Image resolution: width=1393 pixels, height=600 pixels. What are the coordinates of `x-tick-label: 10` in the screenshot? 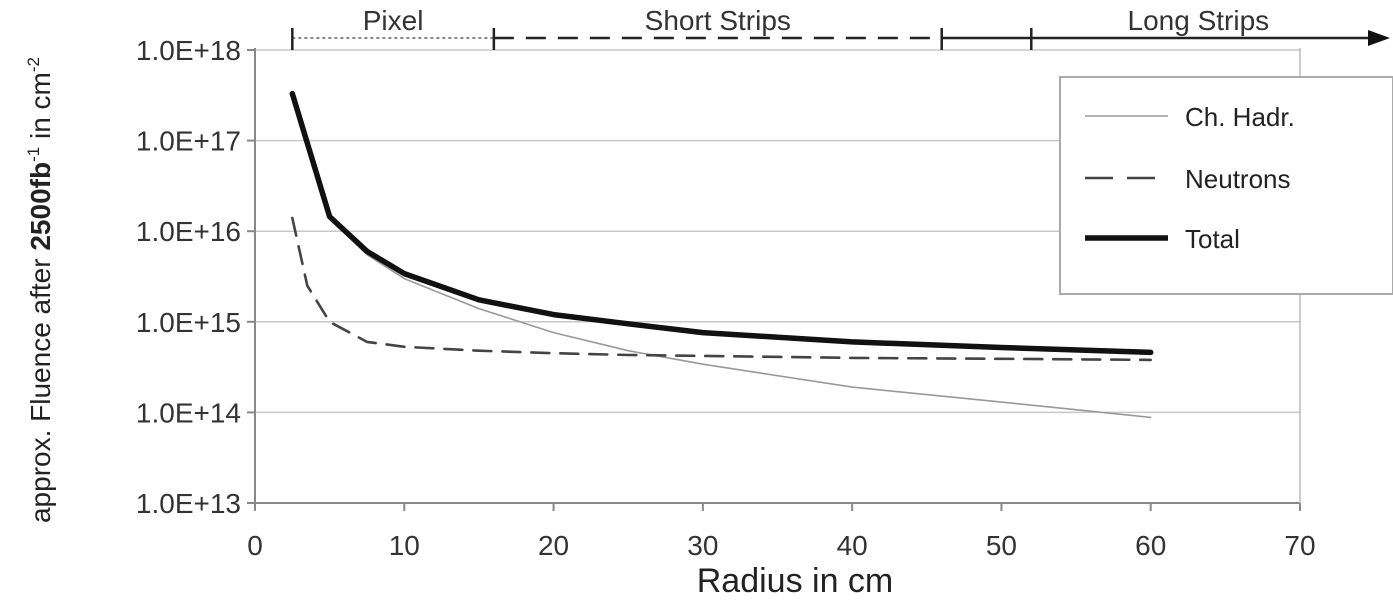 It's located at (404, 545).